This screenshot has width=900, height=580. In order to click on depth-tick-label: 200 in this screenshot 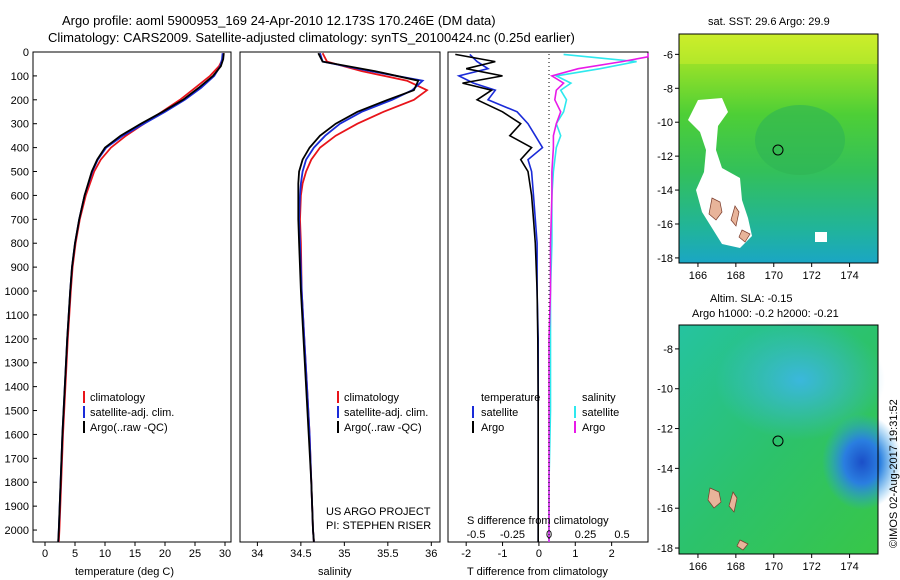, I will do `click(20, 101)`.